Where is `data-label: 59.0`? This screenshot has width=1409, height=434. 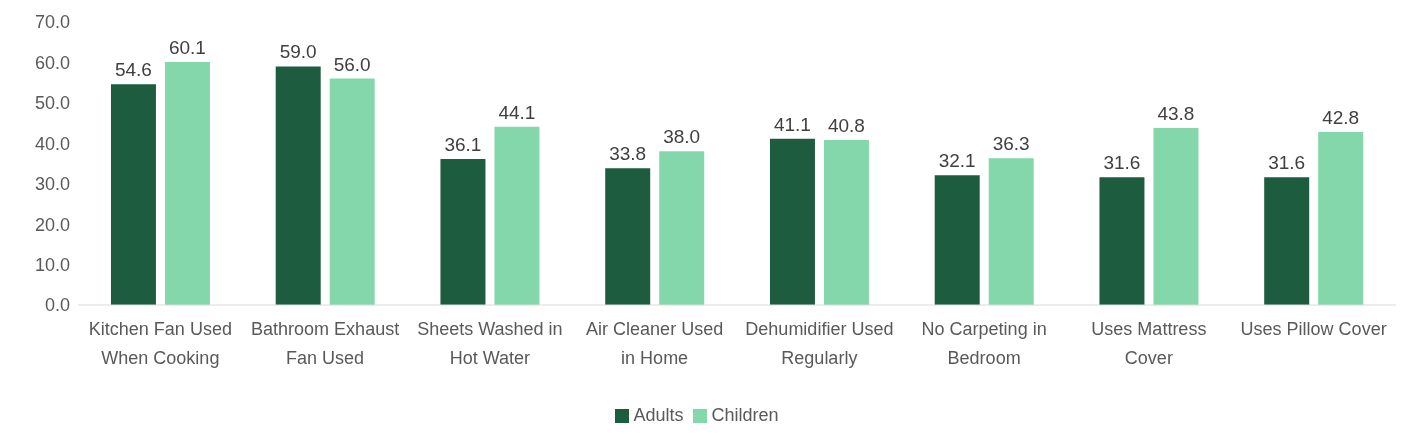
data-label: 59.0 is located at coordinates (298, 52).